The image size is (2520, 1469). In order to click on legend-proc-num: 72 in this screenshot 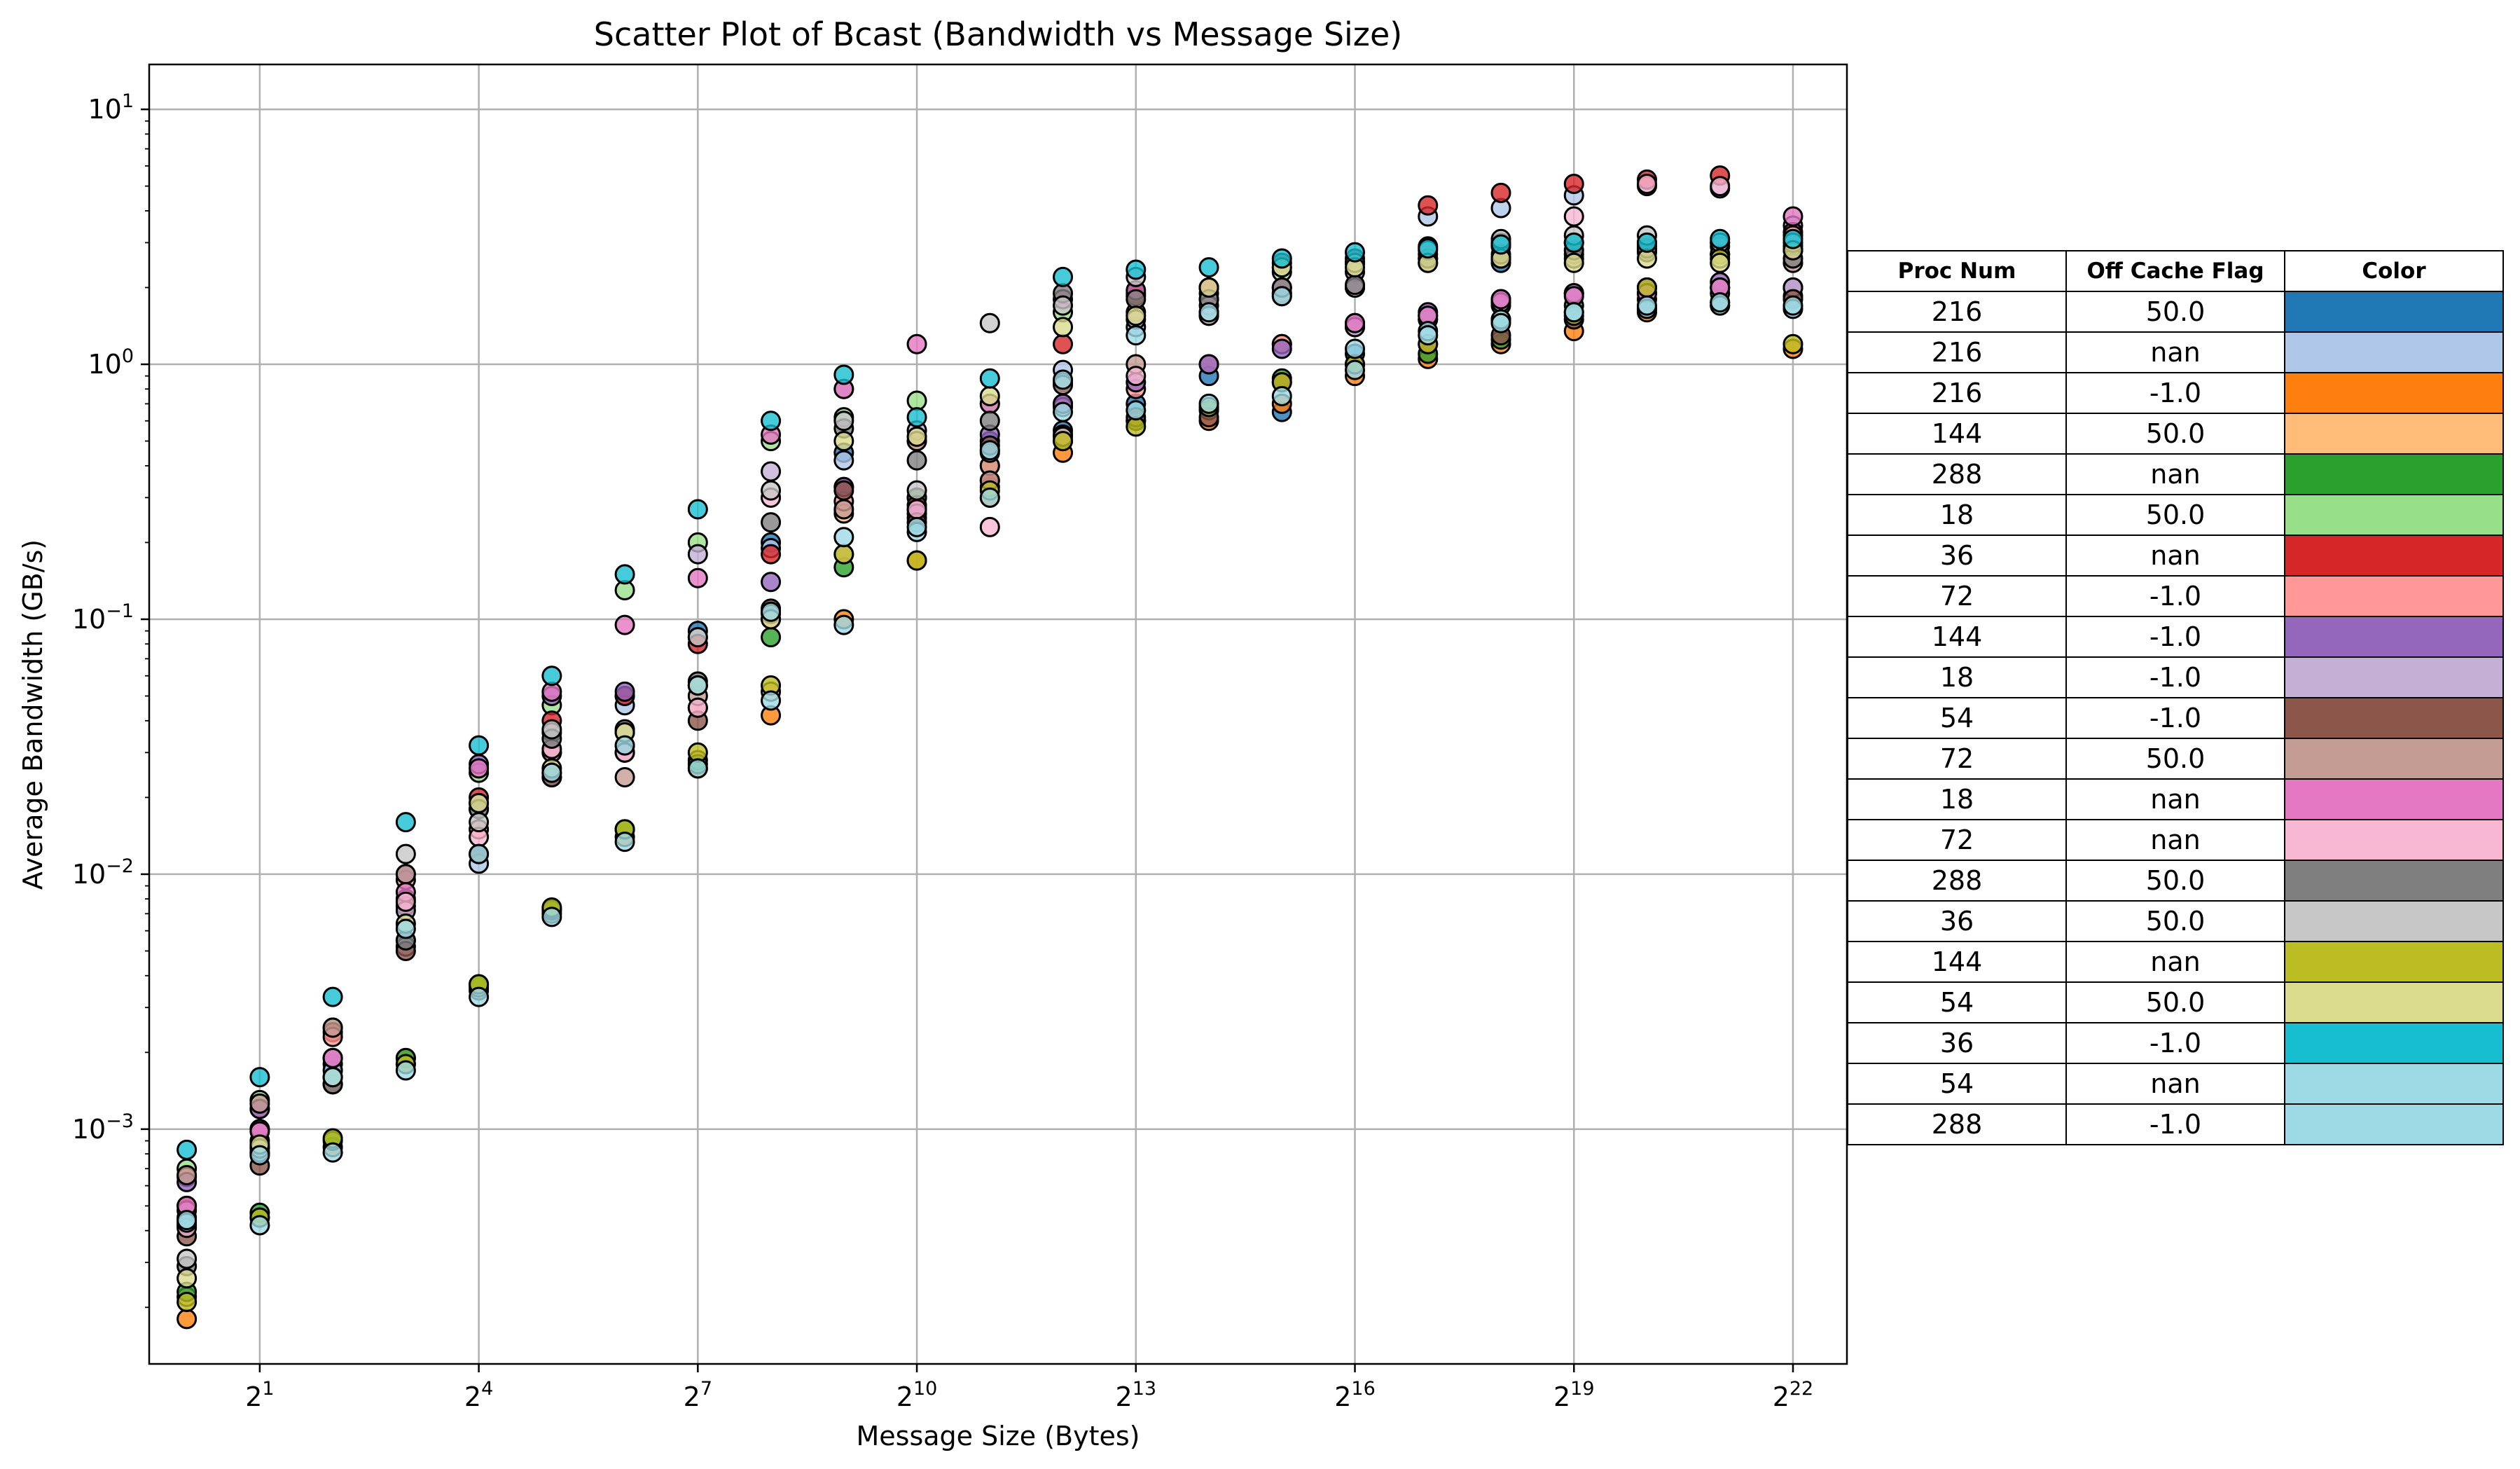, I will do `click(1957, 596)`.